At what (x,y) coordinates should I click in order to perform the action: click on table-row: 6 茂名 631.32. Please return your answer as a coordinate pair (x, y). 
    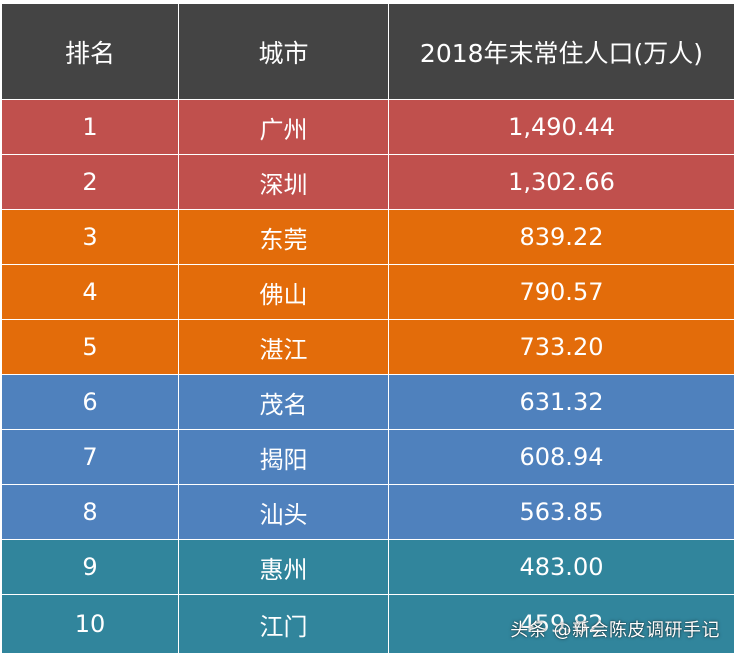
    Looking at the image, I should click on (367, 402).